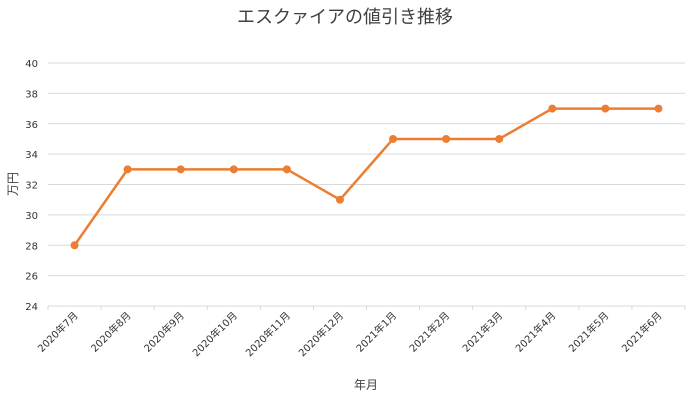 Image resolution: width=690 pixels, height=400 pixels. What do you see at coordinates (366, 385) in the screenshot?
I see `x-axis-label: 年月` at bounding box center [366, 385].